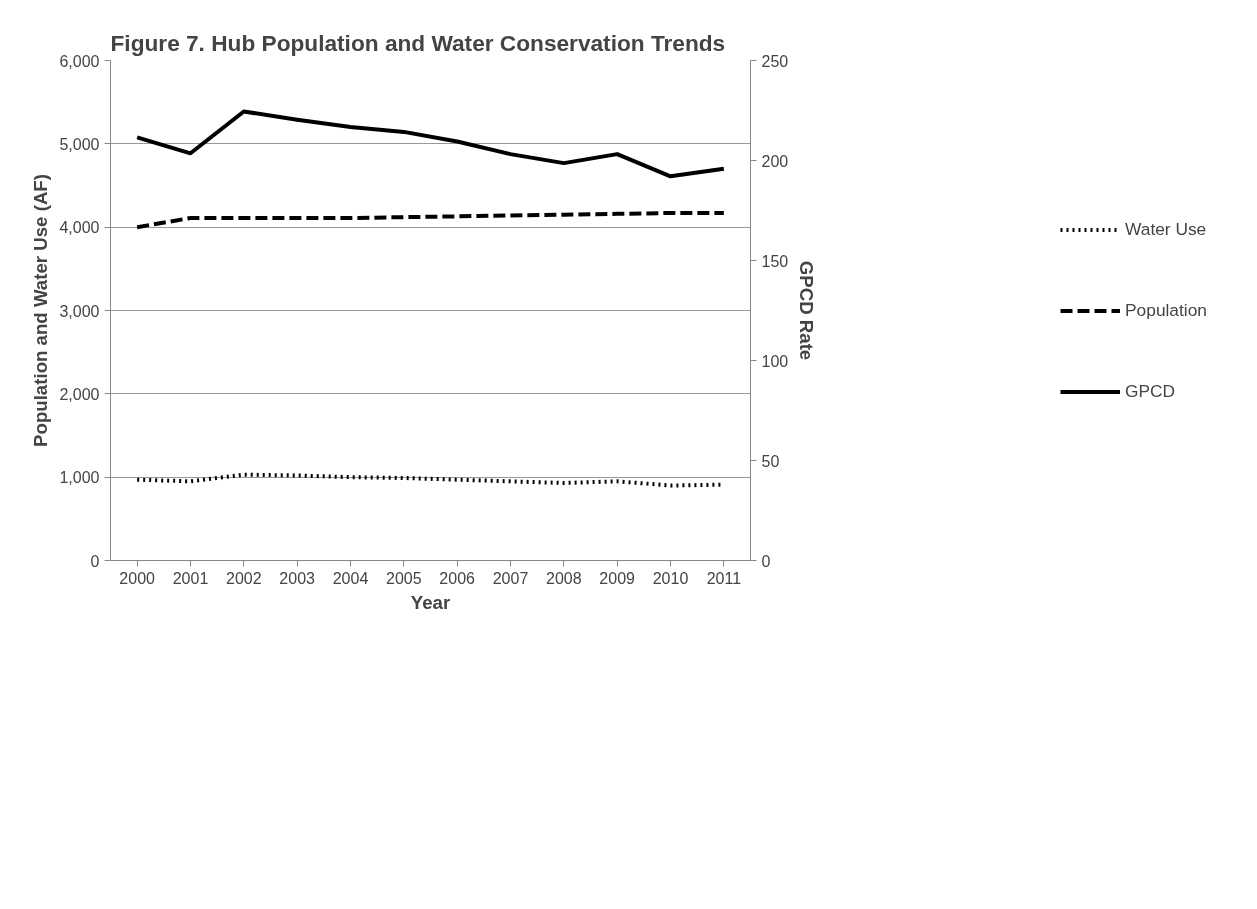 The width and height of the screenshot is (1257, 909). Describe the element at coordinates (79, 478) in the screenshot. I see `y-tick-label: 1,000` at that location.